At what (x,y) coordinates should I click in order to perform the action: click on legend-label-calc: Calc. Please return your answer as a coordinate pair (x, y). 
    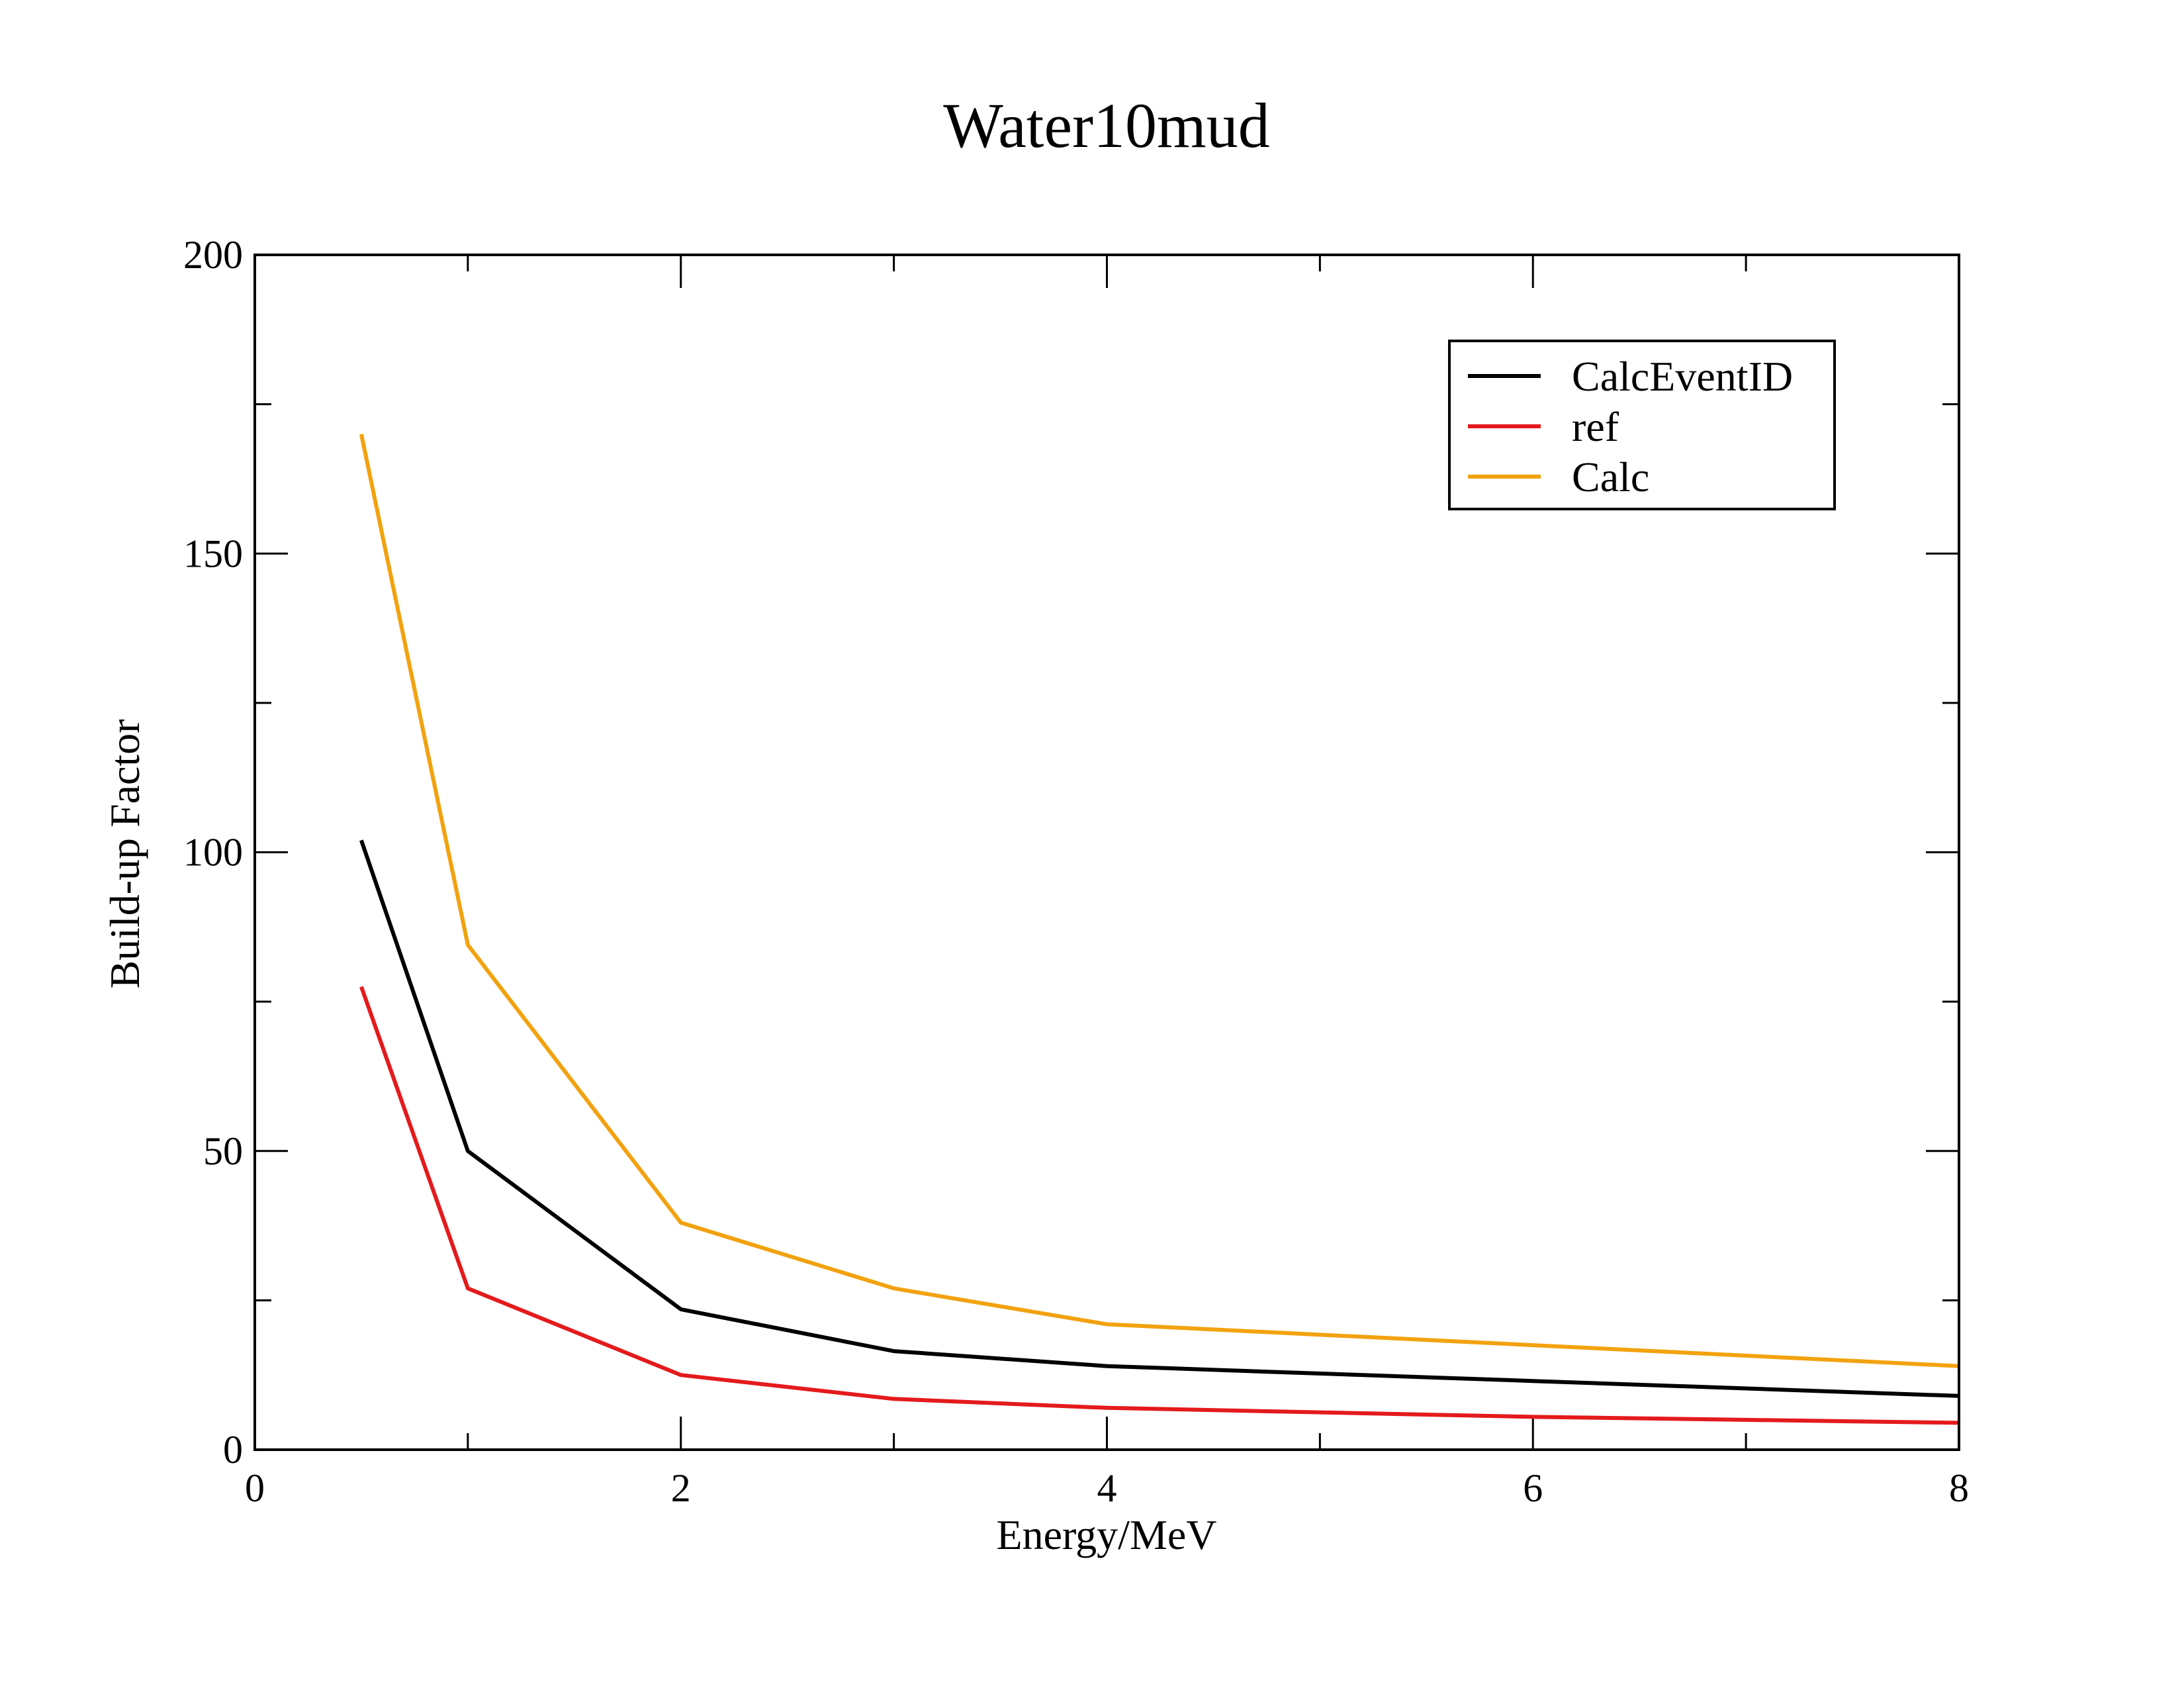
    Looking at the image, I should click on (1610, 476).